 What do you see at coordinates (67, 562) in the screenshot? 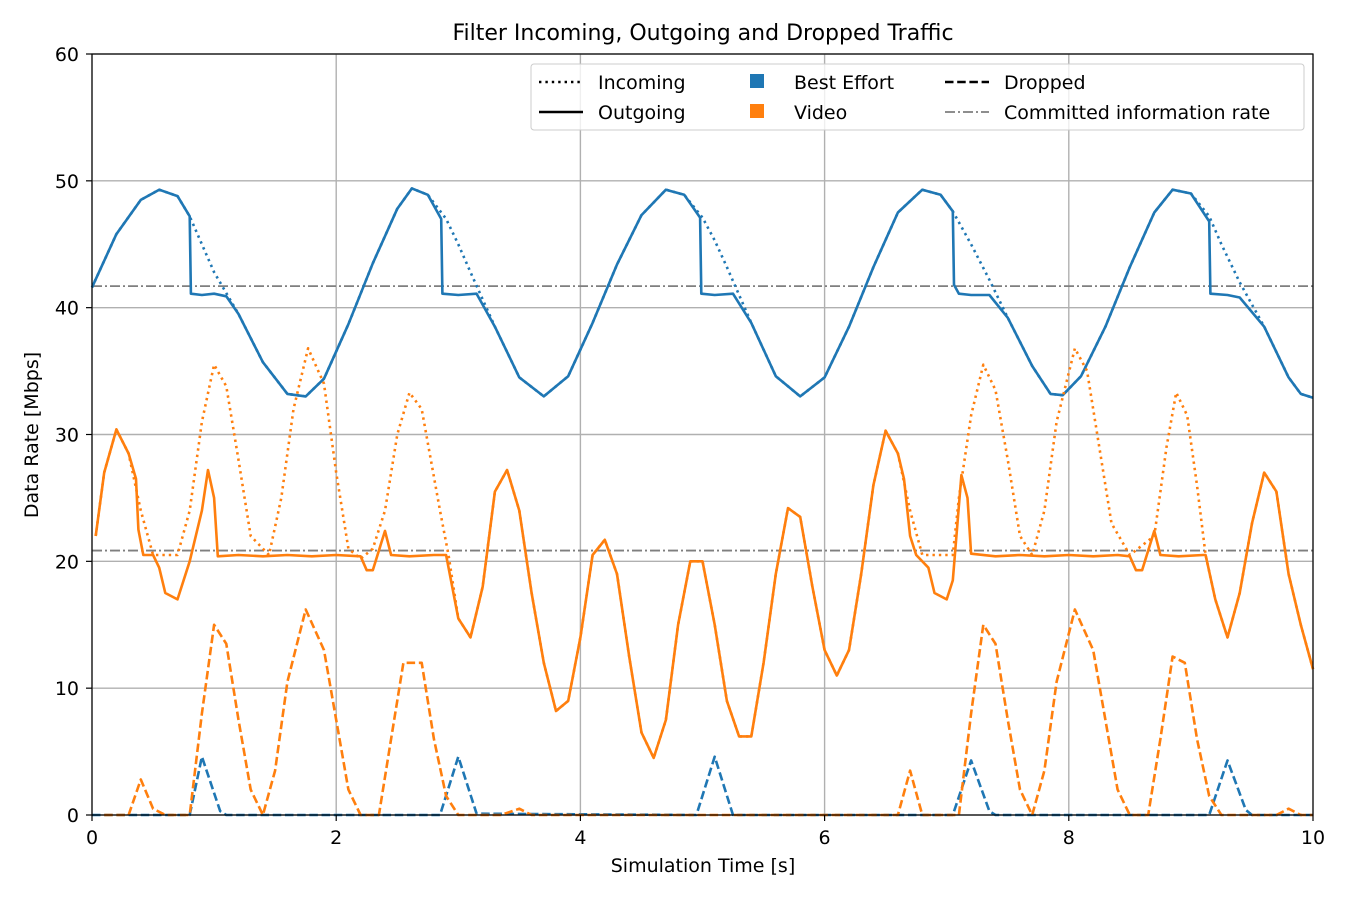
I see `y-tick-label: 20` at bounding box center [67, 562].